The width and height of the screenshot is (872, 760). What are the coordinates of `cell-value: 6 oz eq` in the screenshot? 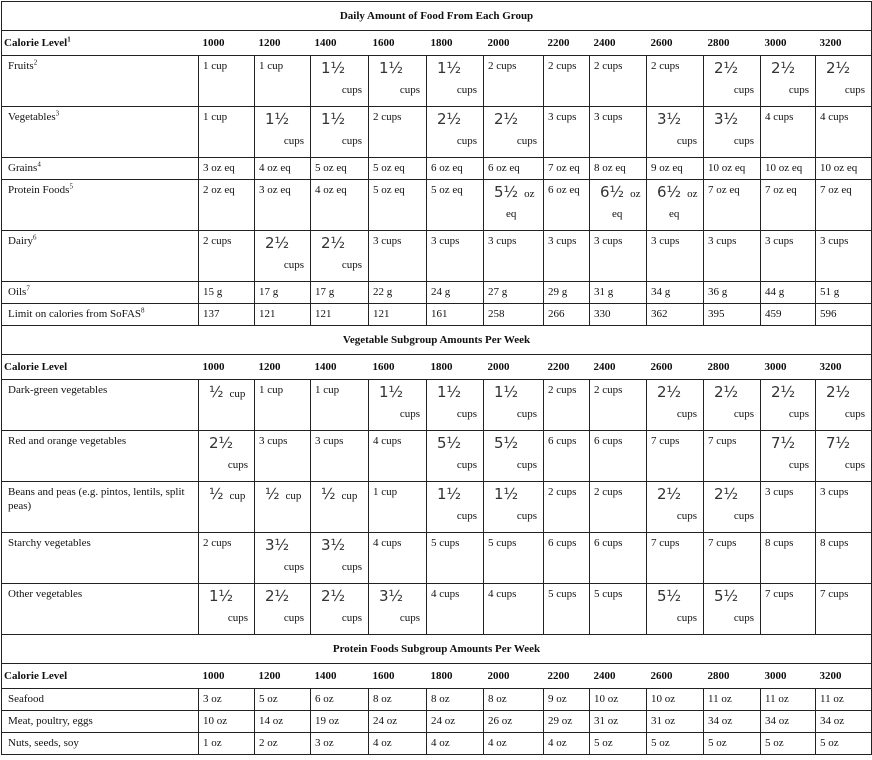 It's located at (564, 190).